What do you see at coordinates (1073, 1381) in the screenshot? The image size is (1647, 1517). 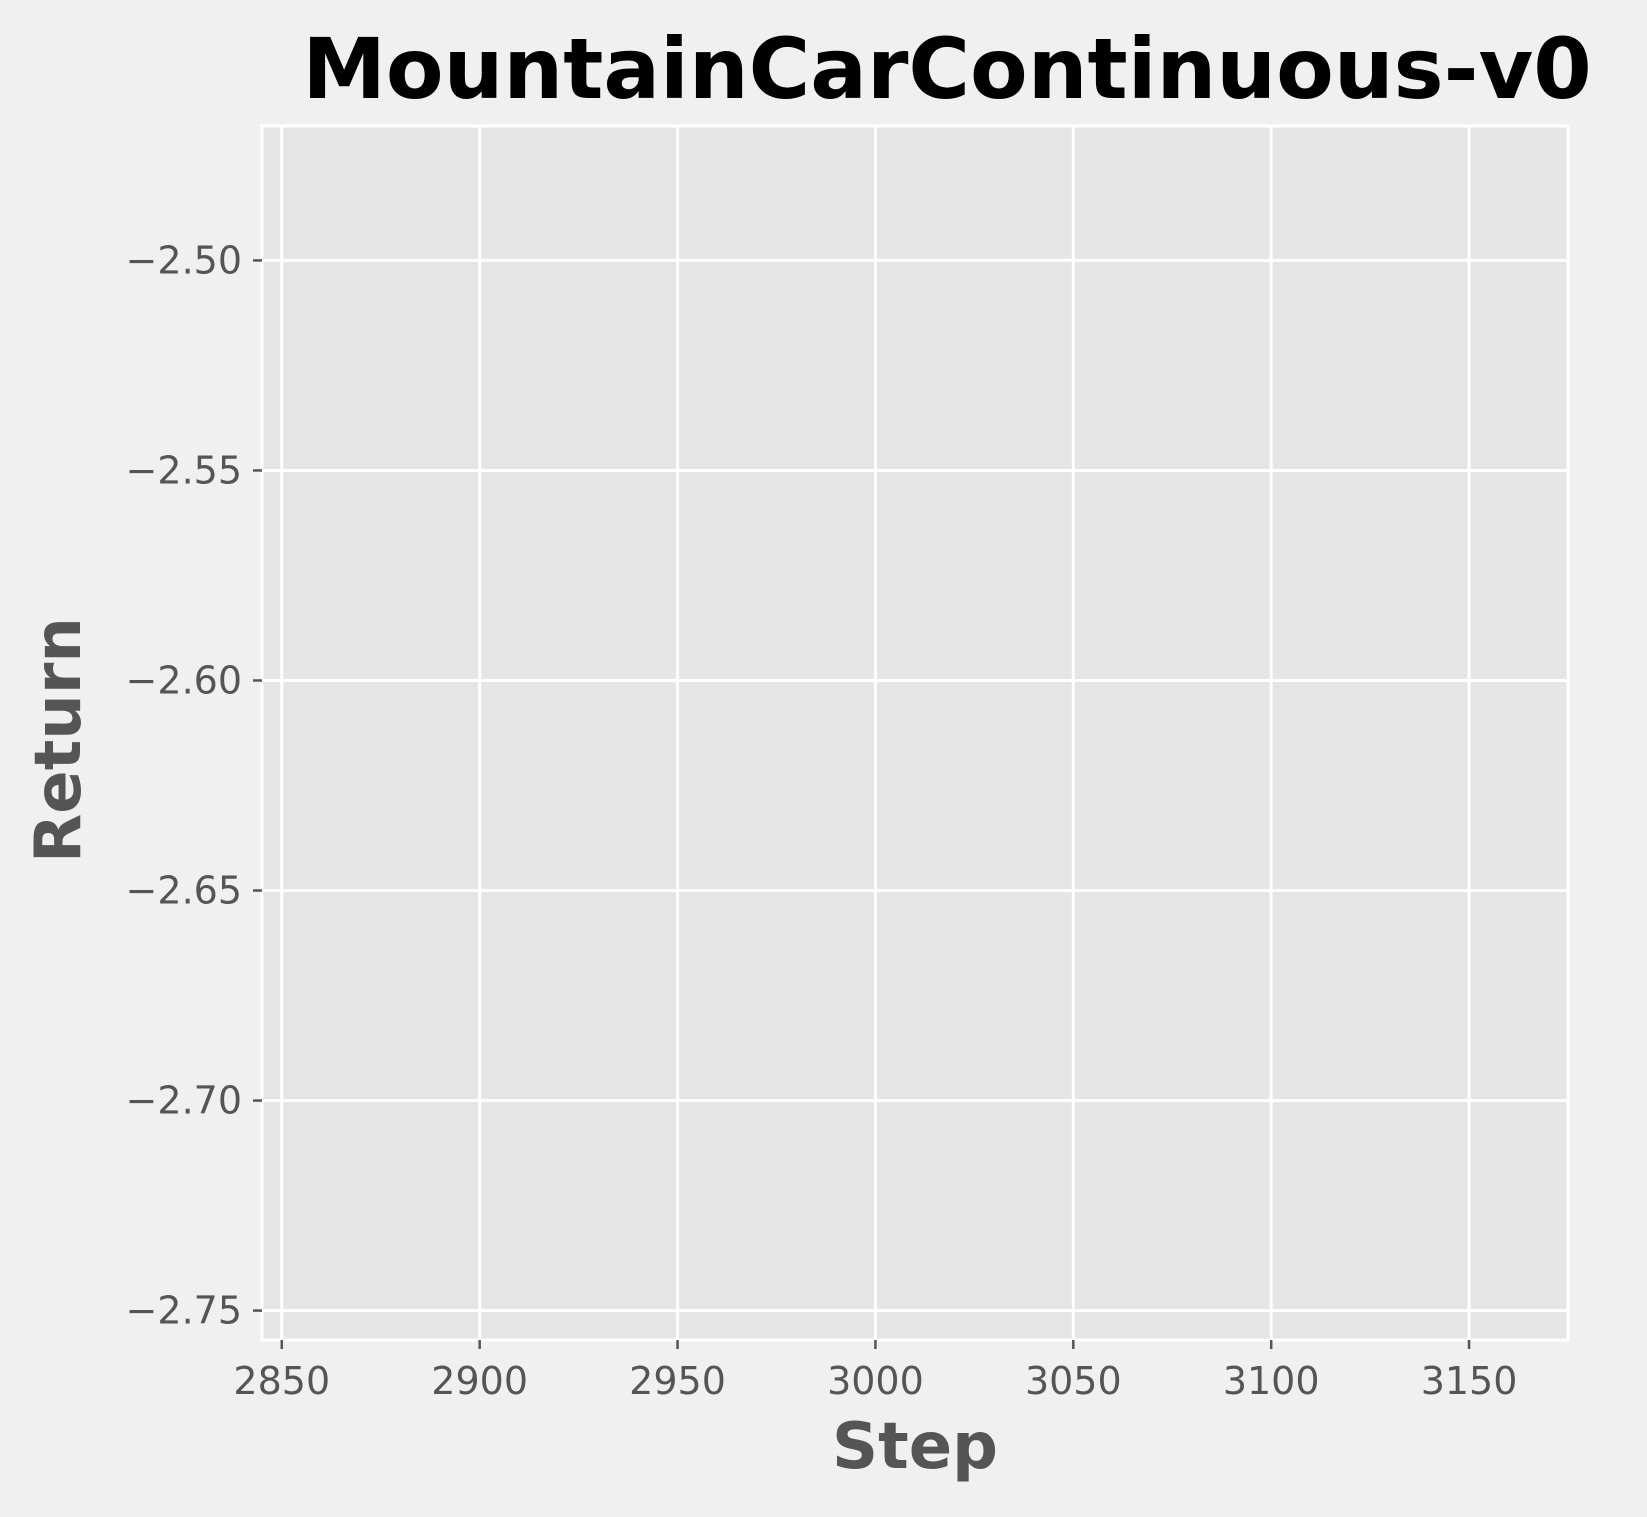 I see `x-tick-label: 3050` at bounding box center [1073, 1381].